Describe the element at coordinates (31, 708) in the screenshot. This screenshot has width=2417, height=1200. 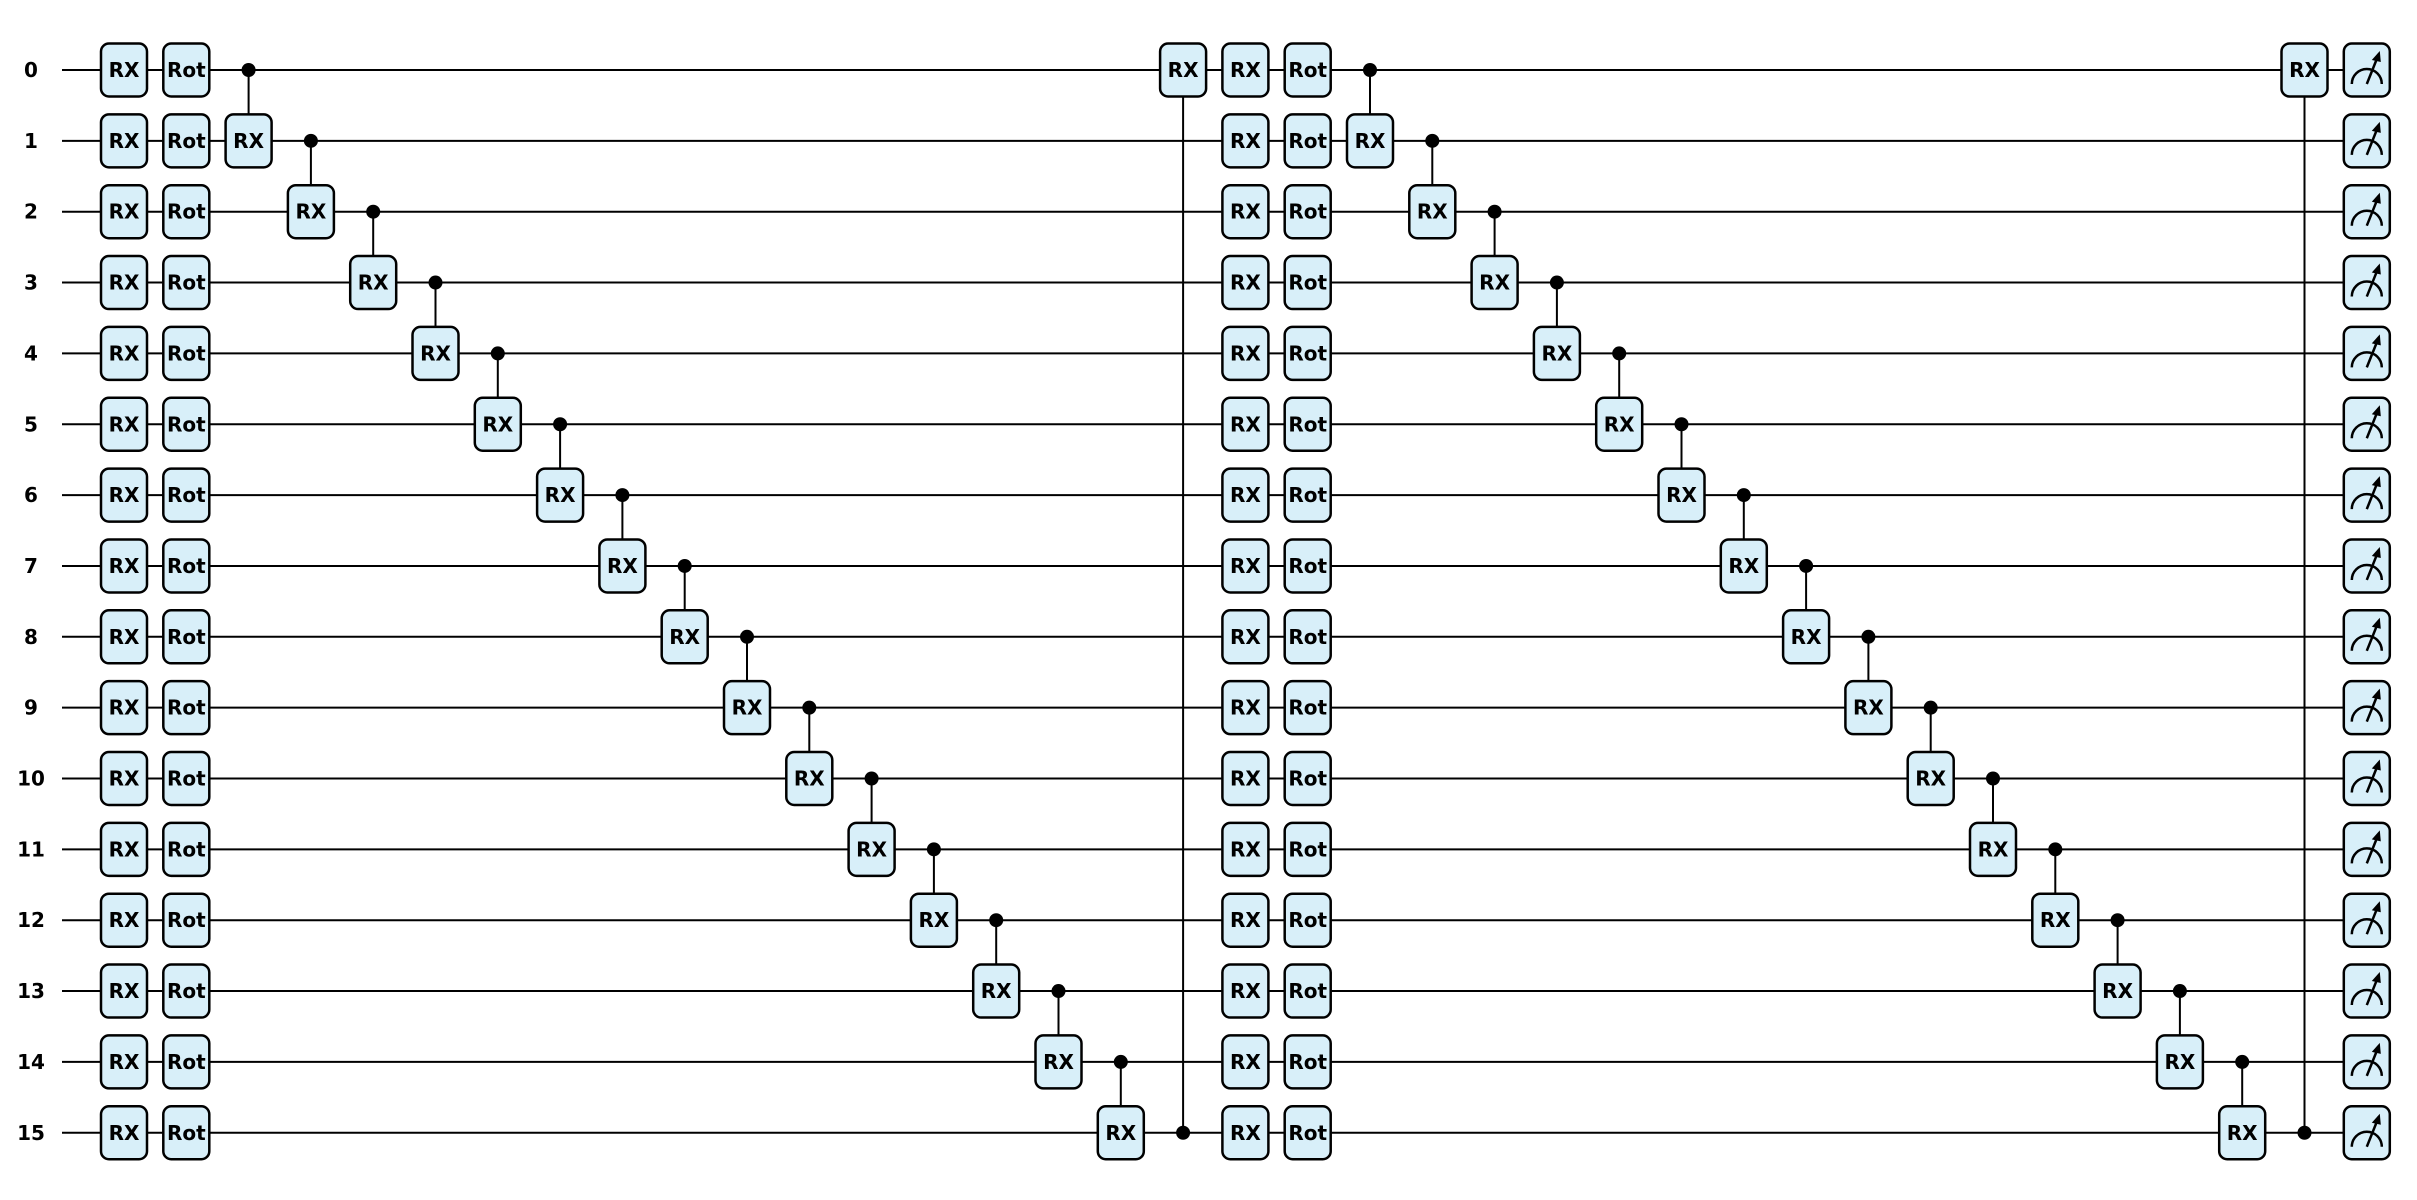
I see `wire-label: 9` at that location.